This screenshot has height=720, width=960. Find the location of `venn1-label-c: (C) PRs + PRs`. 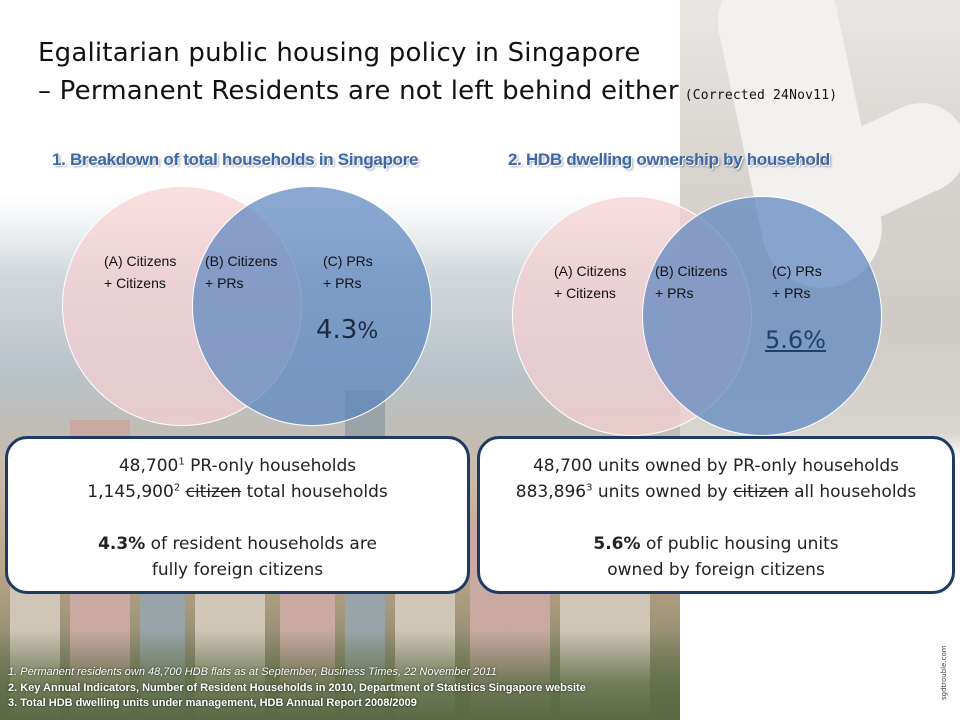

venn1-label-c: (C) PRs + PRs is located at coordinates (348, 272).